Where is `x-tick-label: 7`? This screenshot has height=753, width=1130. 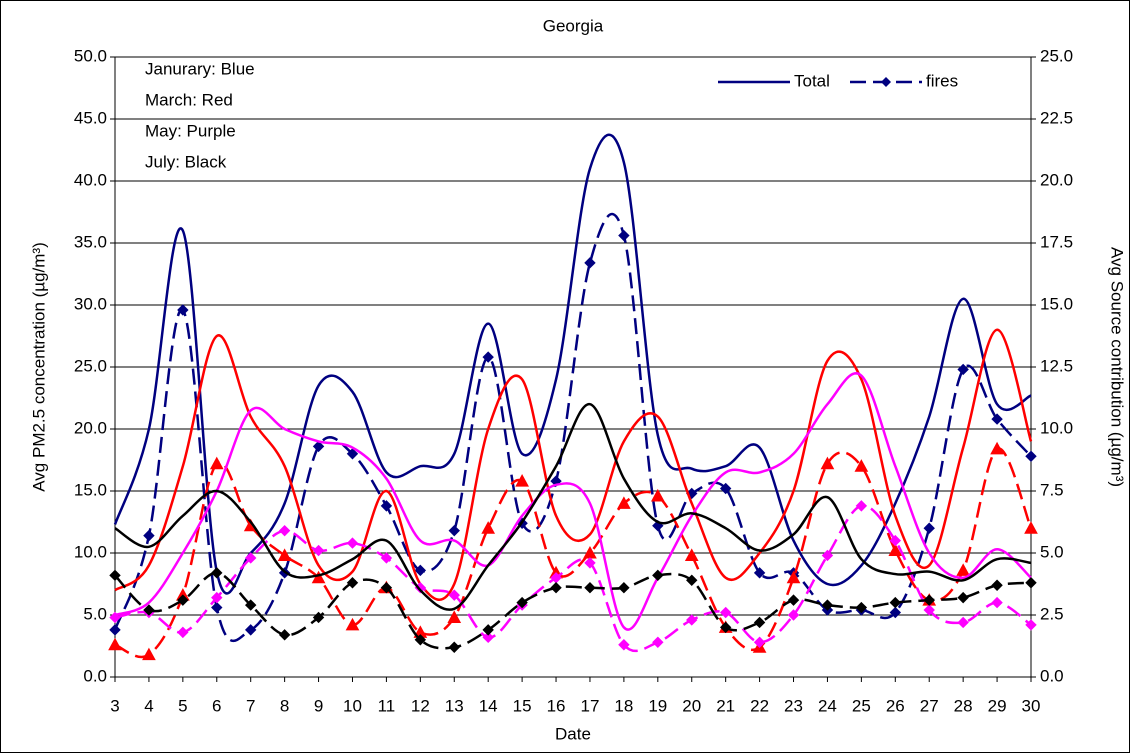 x-tick-label: 7 is located at coordinates (250, 705).